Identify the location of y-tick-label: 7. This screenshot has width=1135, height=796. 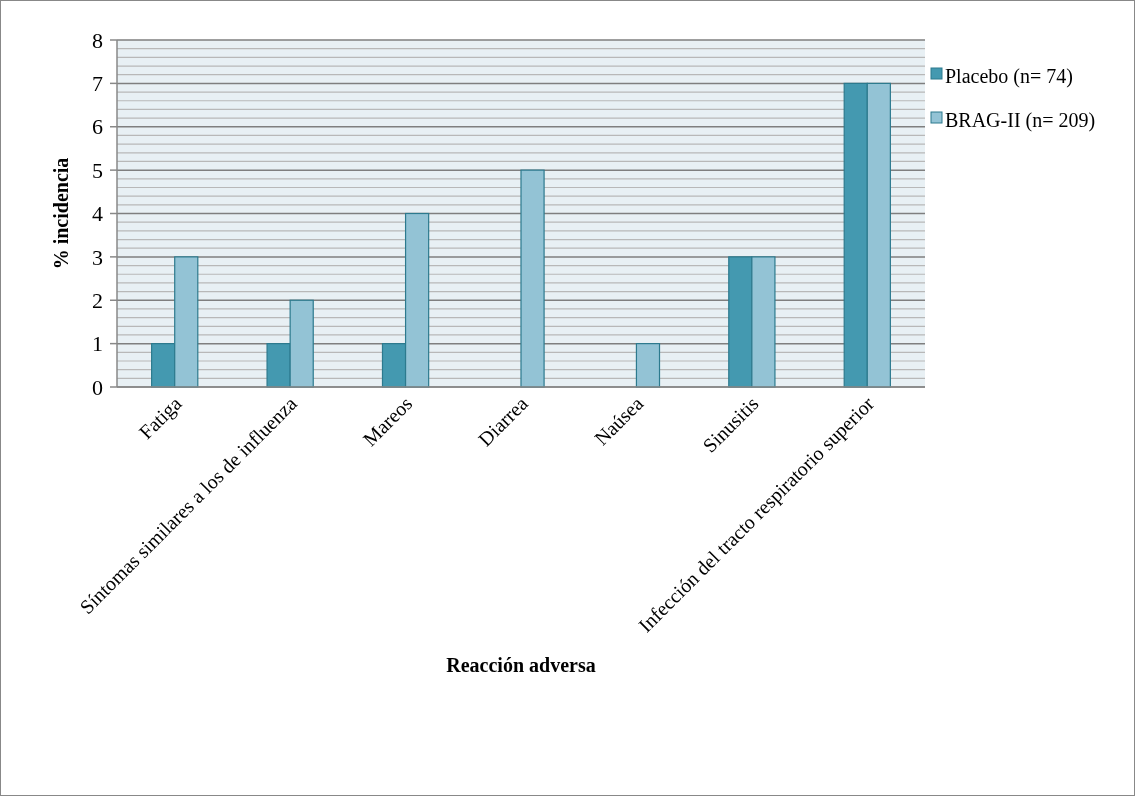
(97, 84).